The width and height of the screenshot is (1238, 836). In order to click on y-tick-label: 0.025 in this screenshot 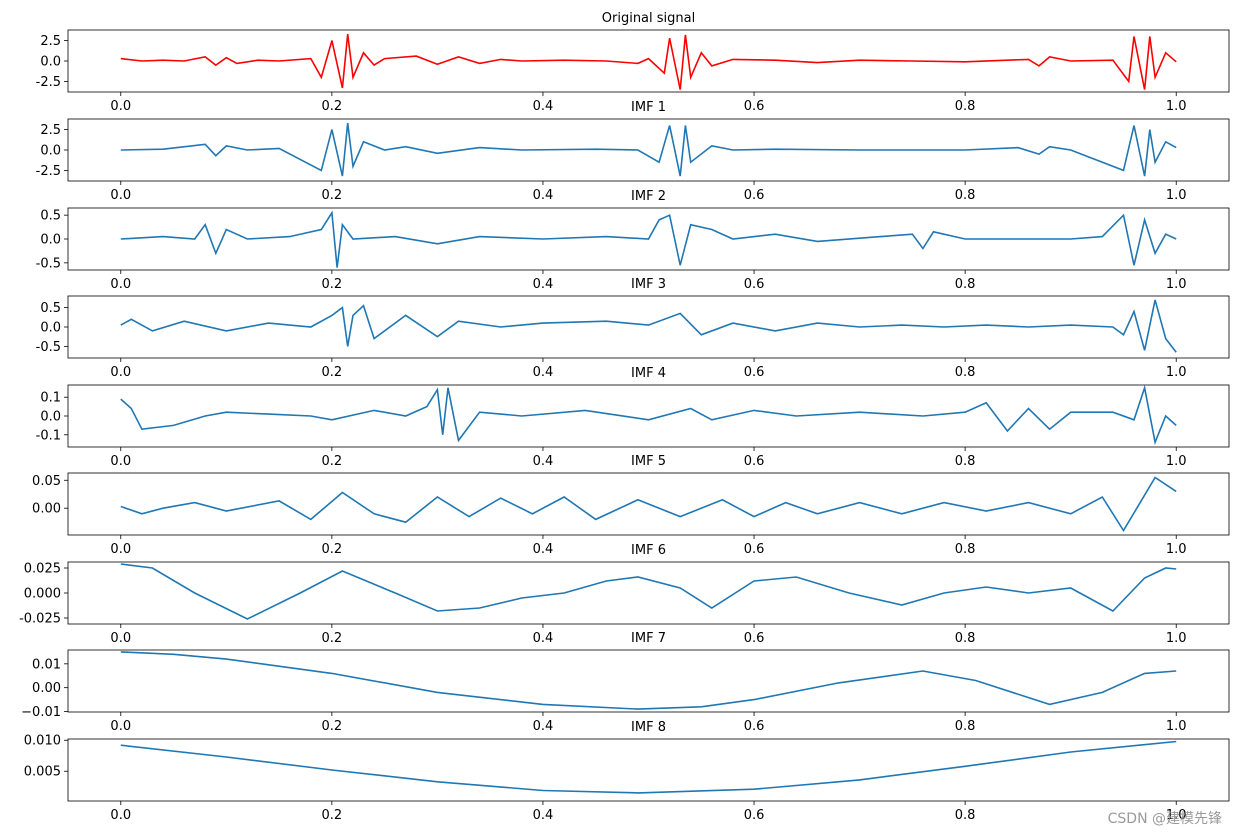, I will do `click(42, 569)`.